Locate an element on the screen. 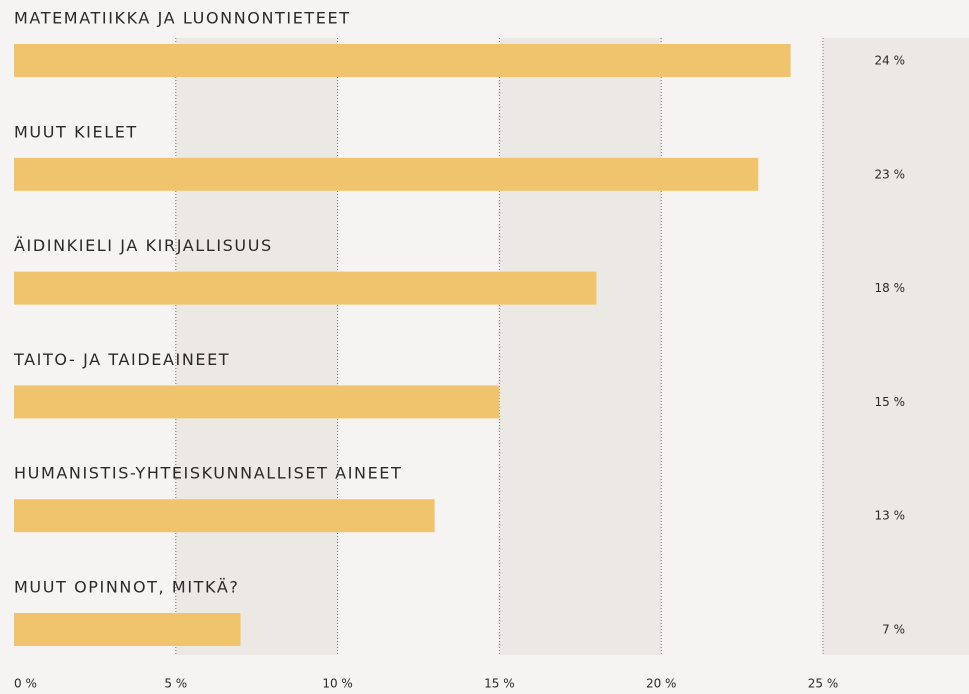  category-label: HUMANISTIS-YHTEISKUNNALLISET AINEET is located at coordinates (208, 473).